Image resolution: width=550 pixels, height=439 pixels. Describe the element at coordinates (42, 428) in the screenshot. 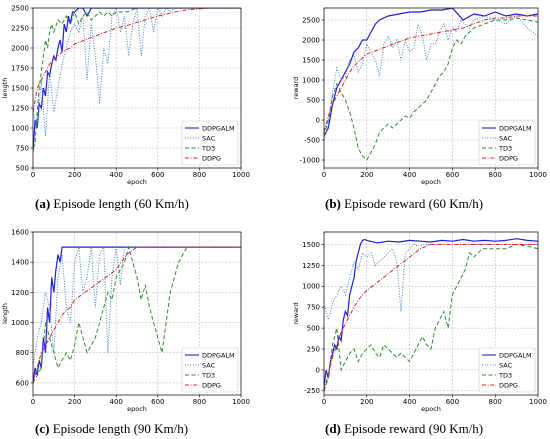

I see `caption-tag: (c)` at that location.